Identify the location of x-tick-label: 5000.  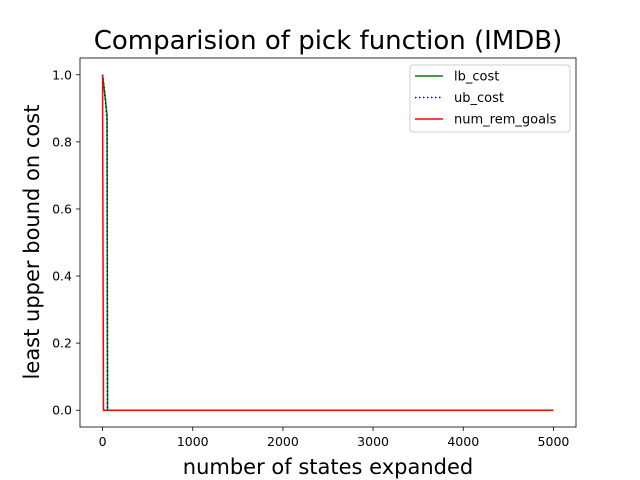
(554, 441).